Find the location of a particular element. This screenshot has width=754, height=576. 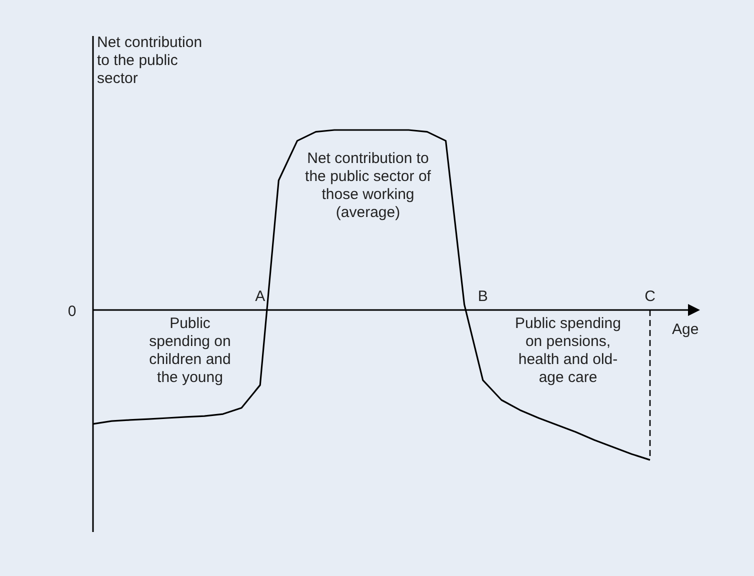

x-tick-label: B is located at coordinates (483, 296).